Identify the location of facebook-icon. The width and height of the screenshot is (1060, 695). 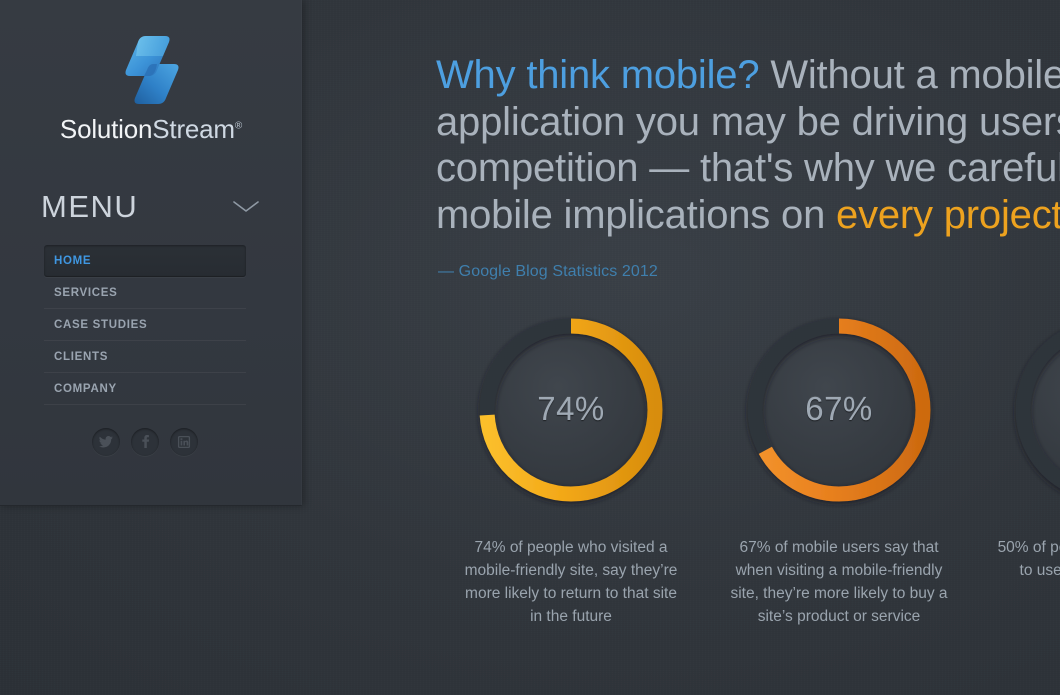
(146, 441).